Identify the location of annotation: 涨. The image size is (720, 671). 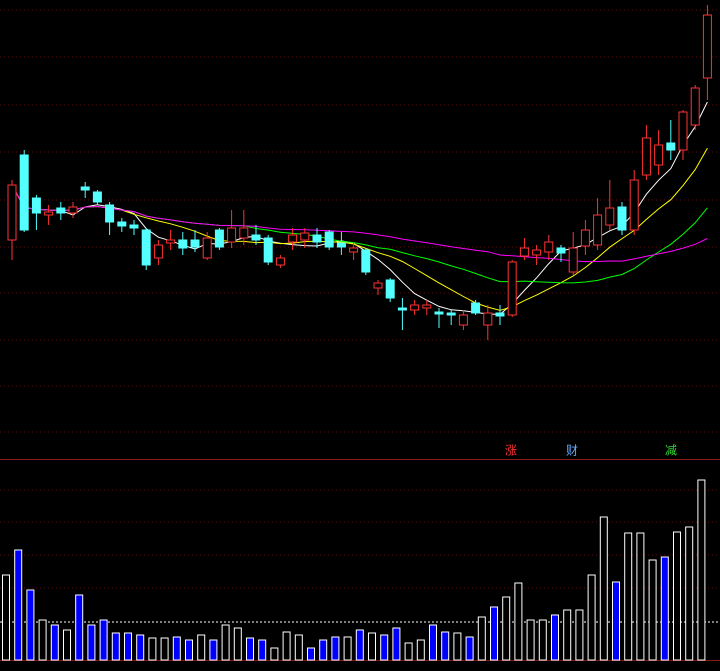
(511, 450).